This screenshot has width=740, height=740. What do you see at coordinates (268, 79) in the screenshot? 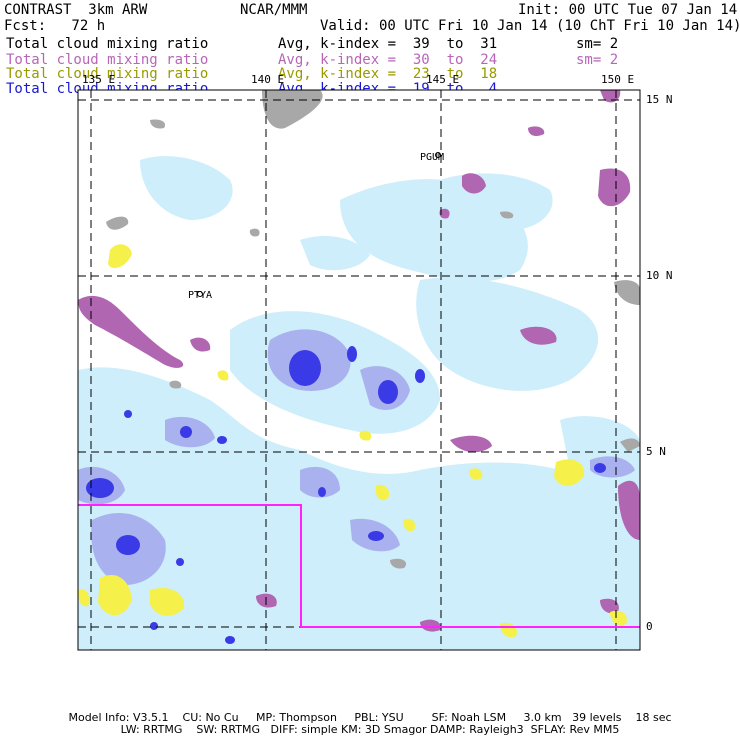
I see `lon-label-140: 140 E` at bounding box center [268, 79].